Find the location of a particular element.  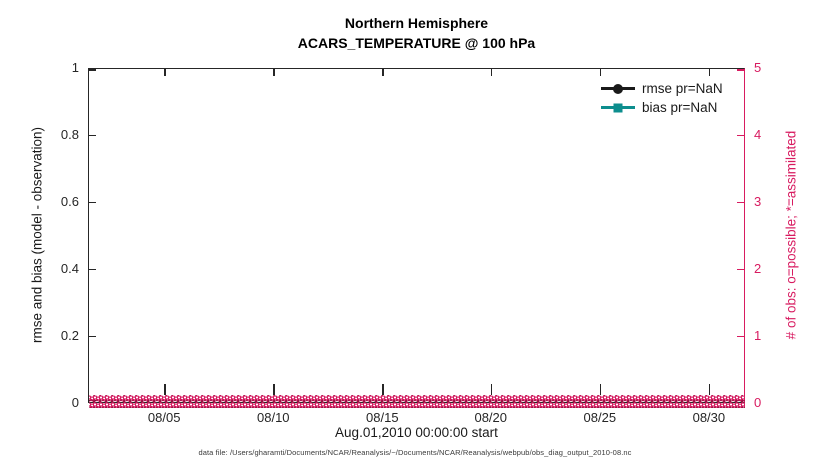

right-y-tick-label: 1 is located at coordinates (758, 335).